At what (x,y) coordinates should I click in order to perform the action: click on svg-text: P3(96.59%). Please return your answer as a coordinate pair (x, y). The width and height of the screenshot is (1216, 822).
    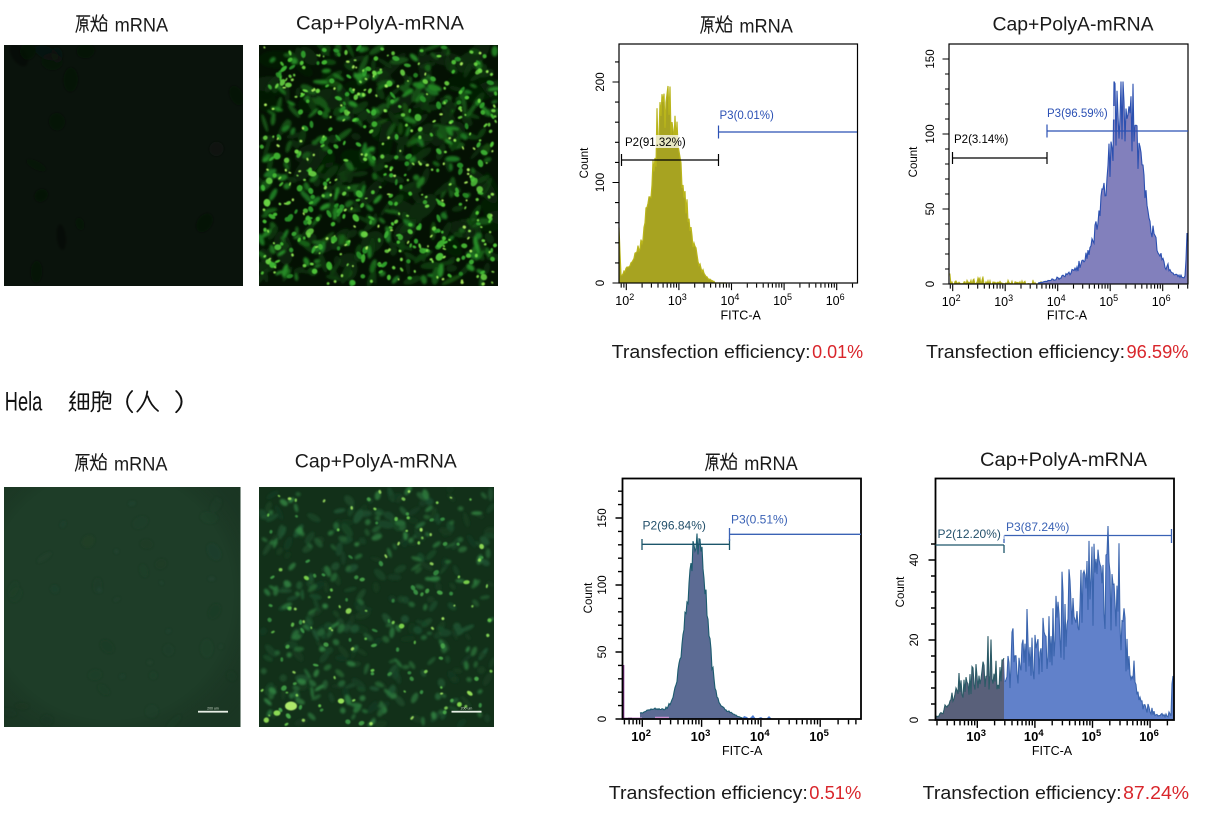
    Looking at the image, I should click on (1077, 114).